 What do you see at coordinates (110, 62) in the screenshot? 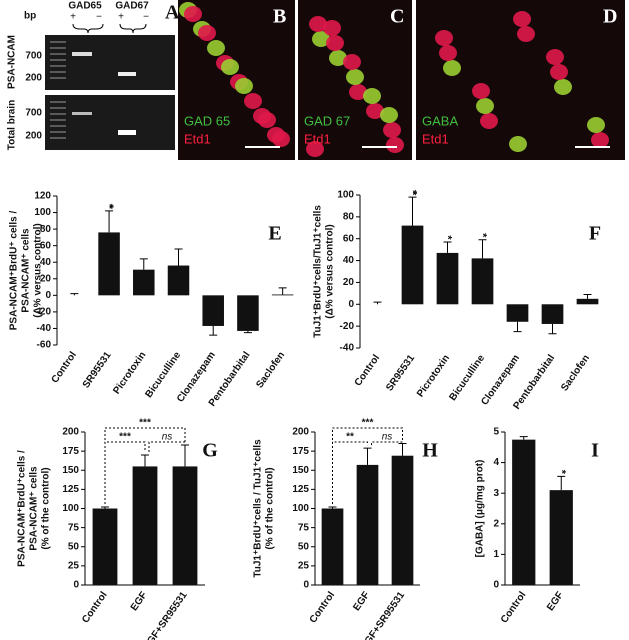
I see `gel-image` at bounding box center [110, 62].